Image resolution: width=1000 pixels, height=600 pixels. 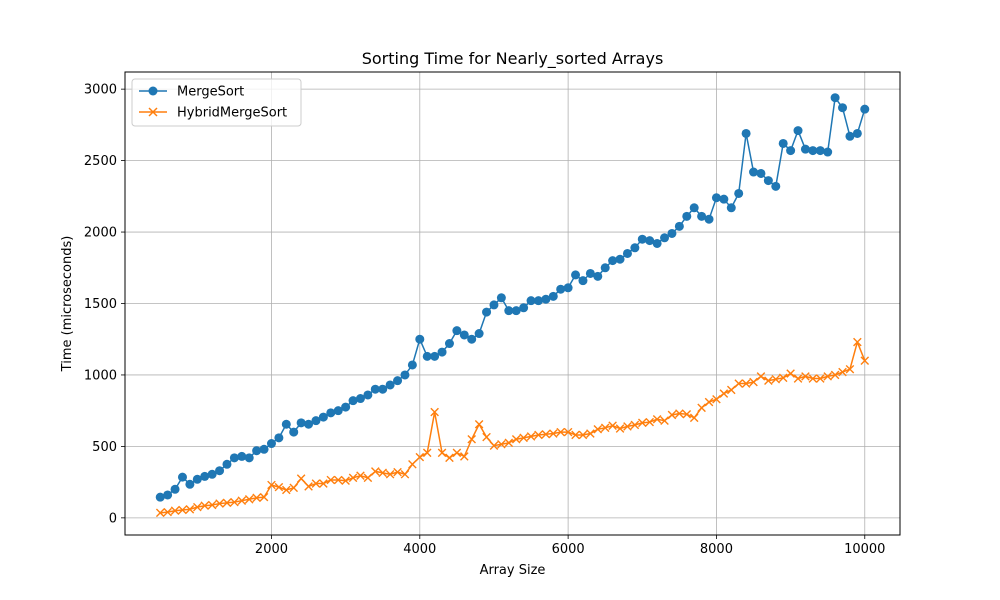 I want to click on y-tick-label: 0, so click(x=113, y=518).